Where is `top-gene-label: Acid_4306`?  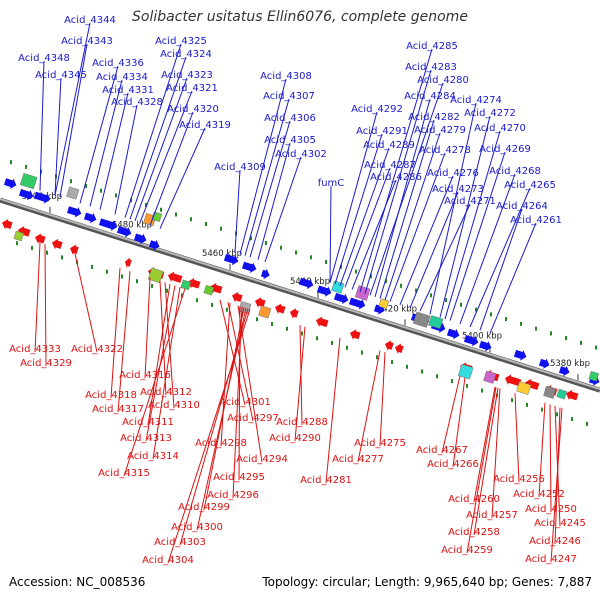
top-gene-label: Acid_4306 is located at coordinates (290, 118).